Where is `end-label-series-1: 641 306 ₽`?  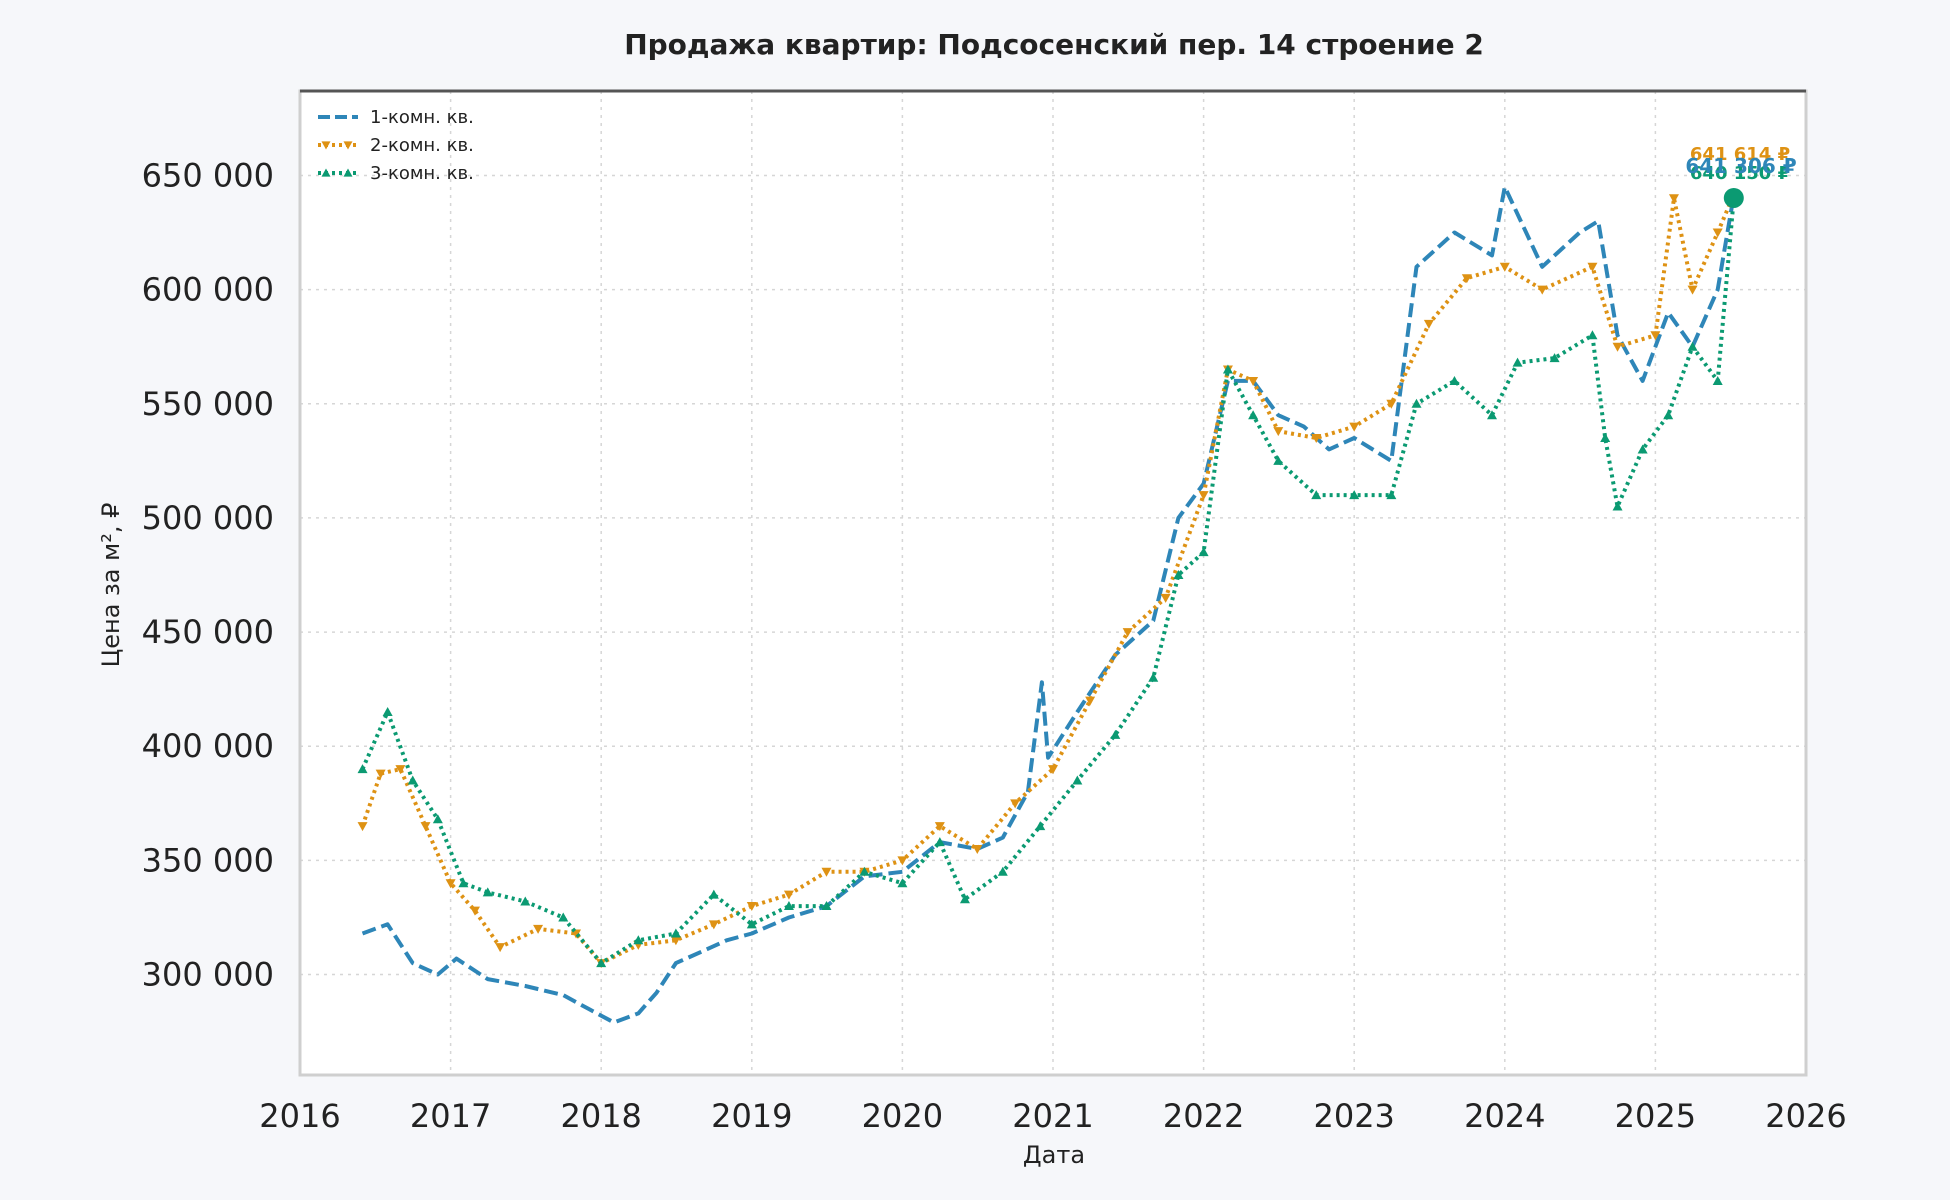 end-label-series-1: 641 306 ₽ is located at coordinates (1740, 166).